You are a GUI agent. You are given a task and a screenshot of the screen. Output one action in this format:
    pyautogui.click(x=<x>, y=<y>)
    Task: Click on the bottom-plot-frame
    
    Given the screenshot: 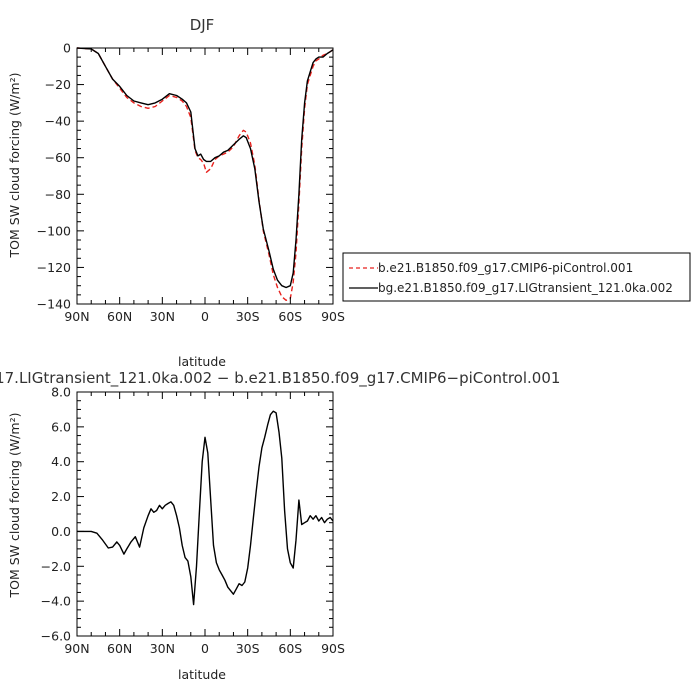 What is the action you would take?
    pyautogui.click(x=205, y=514)
    